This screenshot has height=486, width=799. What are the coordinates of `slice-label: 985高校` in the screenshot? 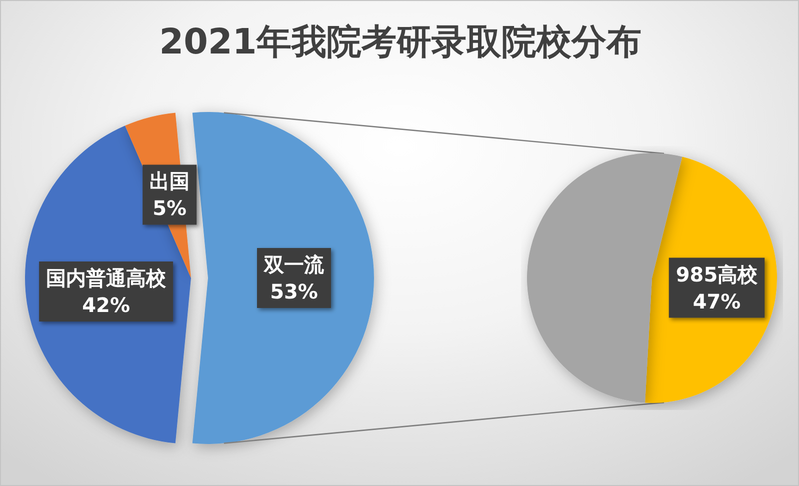 It's located at (717, 274).